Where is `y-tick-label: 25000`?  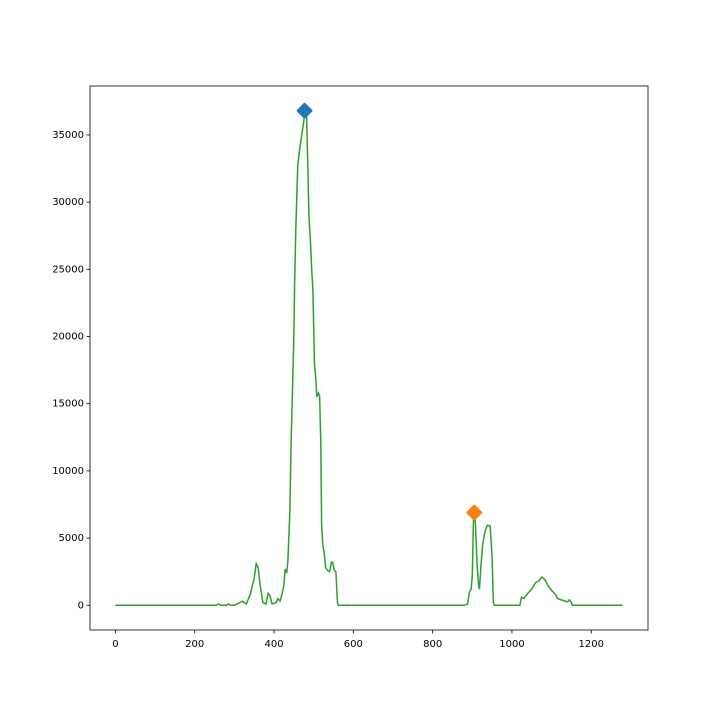 y-tick-label: 25000 is located at coordinates (68, 269).